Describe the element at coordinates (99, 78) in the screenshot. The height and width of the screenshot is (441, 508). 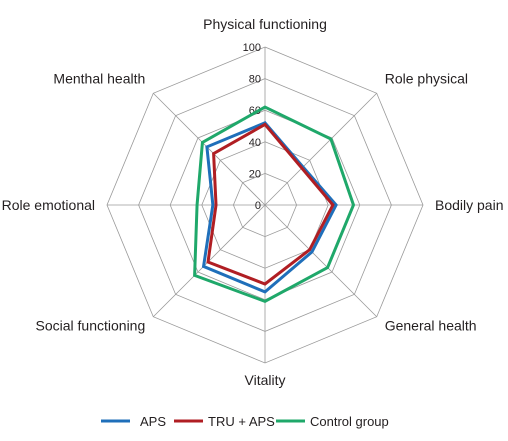
I see `axis-label: Menthal health` at that location.